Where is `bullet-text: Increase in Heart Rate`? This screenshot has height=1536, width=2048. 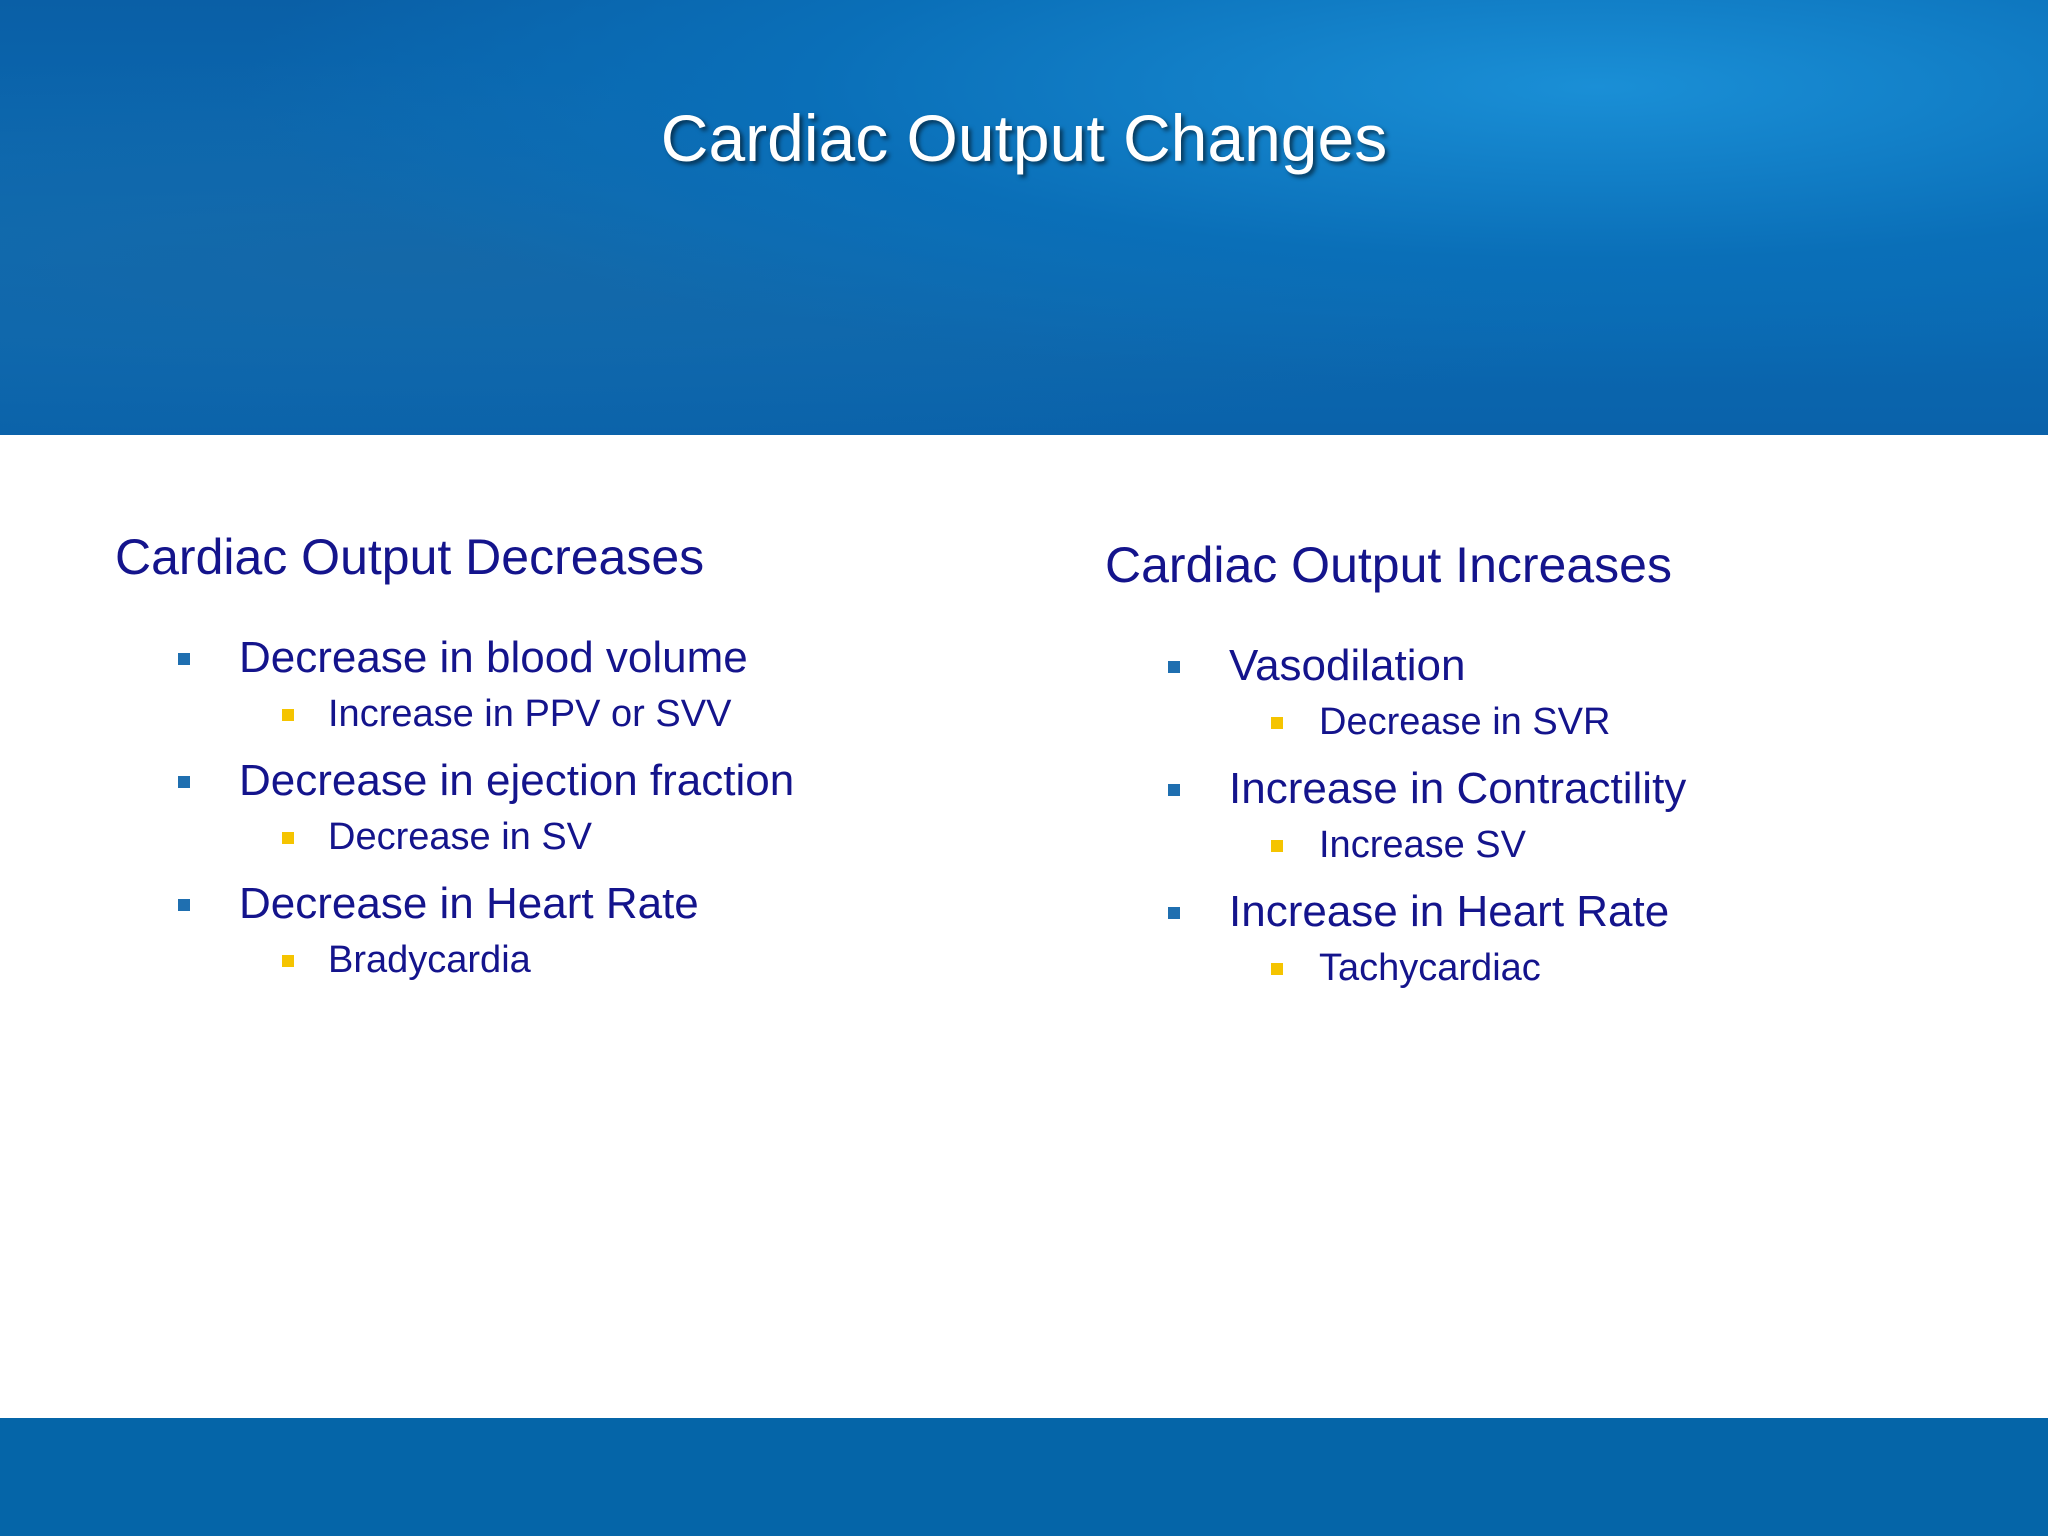 bullet-text: Increase in Heart Rate is located at coordinates (1449, 911).